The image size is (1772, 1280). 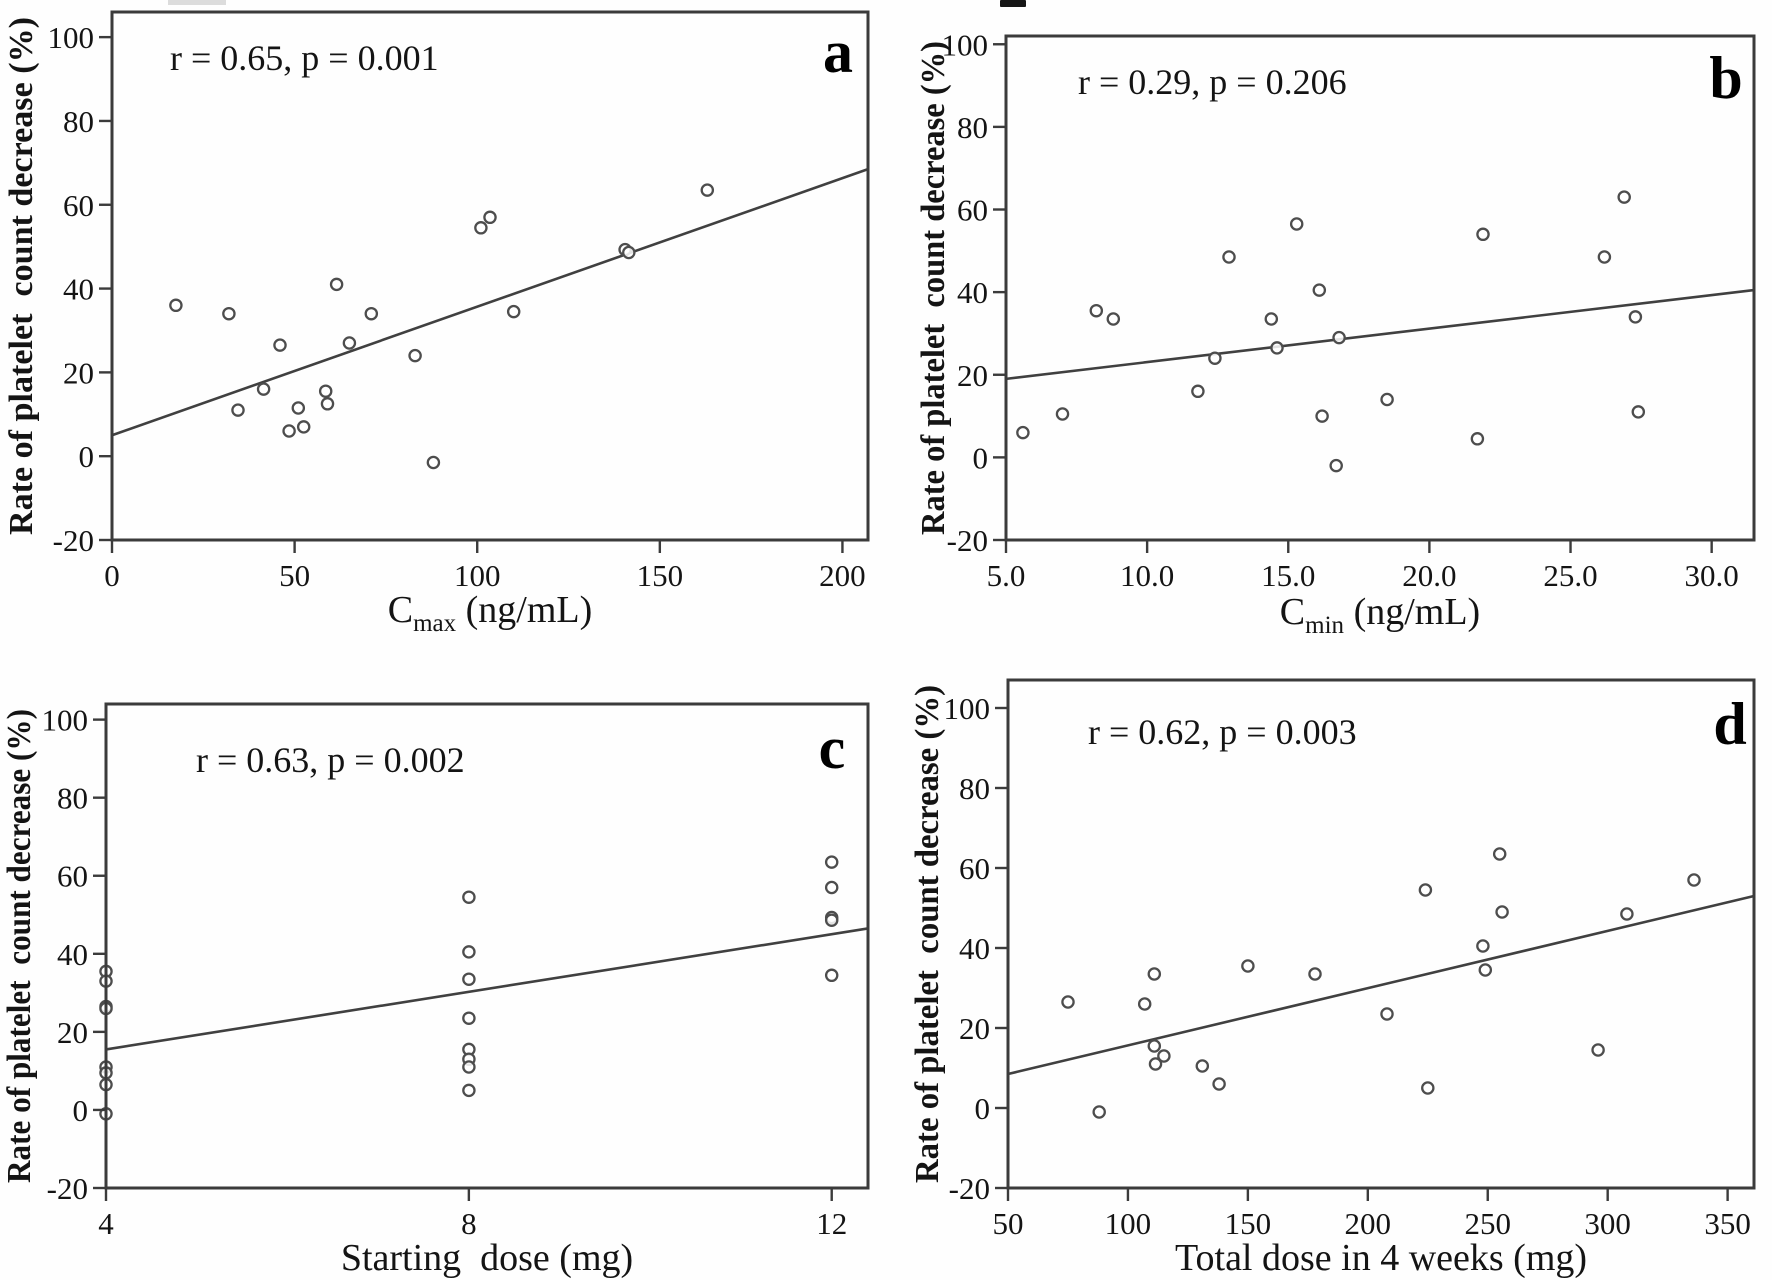 What do you see at coordinates (832, 748) in the screenshot?
I see `panel-letter: c` at bounding box center [832, 748].